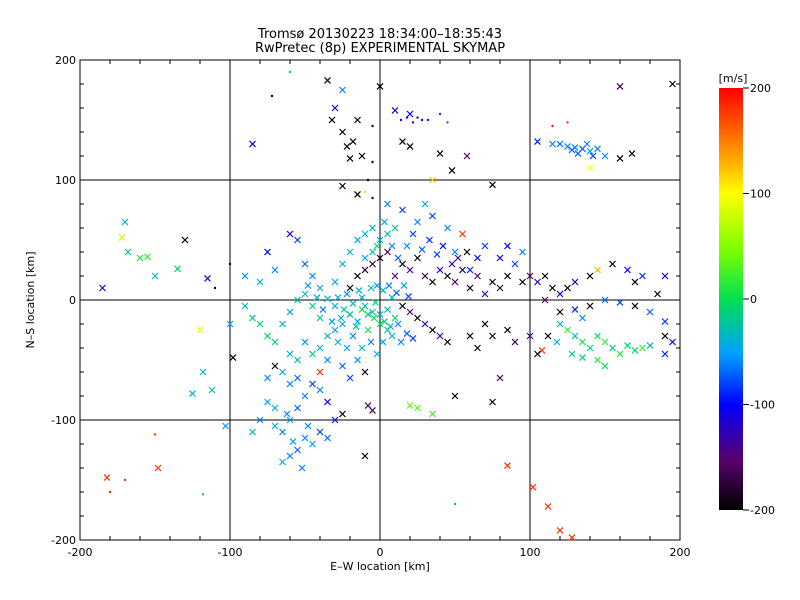 Image resolution: width=800 pixels, height=600 pixels. I want to click on y-tick-label: 100, so click(65, 180).